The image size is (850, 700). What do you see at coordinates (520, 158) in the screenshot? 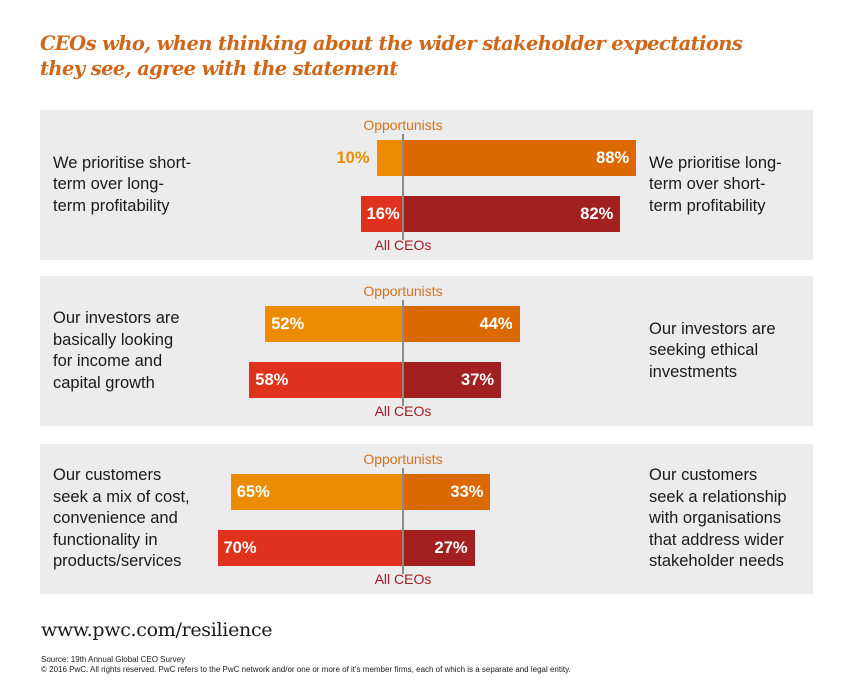
I see `opportunists-right-bar: 88%` at bounding box center [520, 158].